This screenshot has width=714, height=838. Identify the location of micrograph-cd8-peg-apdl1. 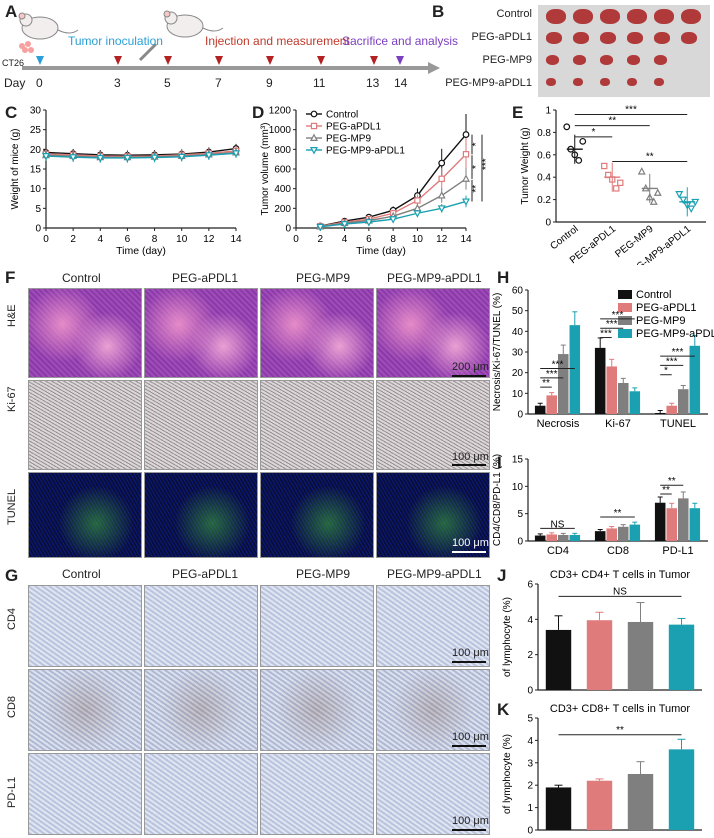
(201, 710).